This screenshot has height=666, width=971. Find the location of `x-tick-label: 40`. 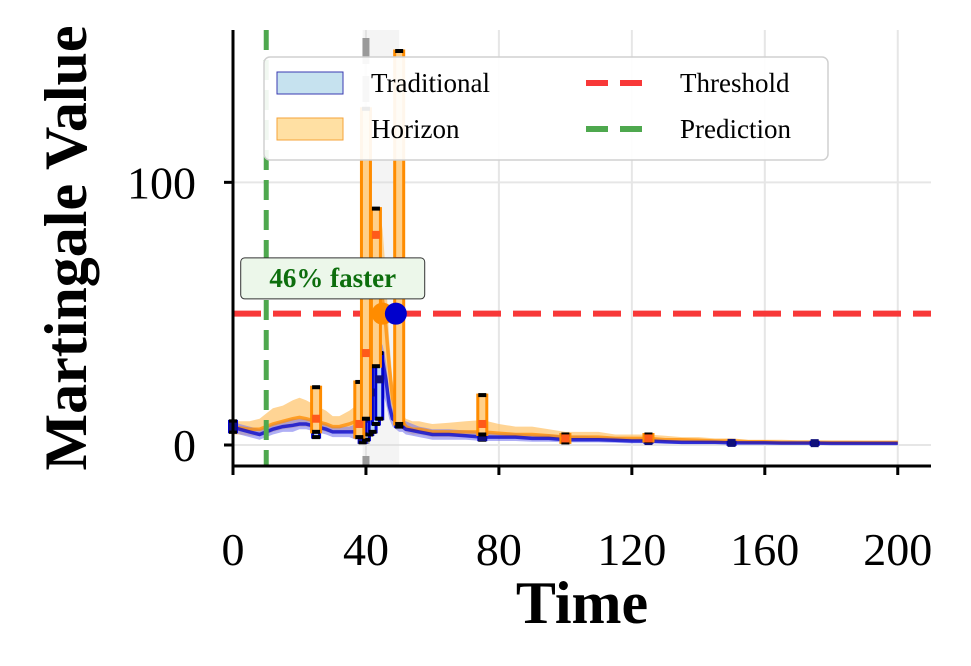

x-tick-label: 40 is located at coordinates (366, 549).